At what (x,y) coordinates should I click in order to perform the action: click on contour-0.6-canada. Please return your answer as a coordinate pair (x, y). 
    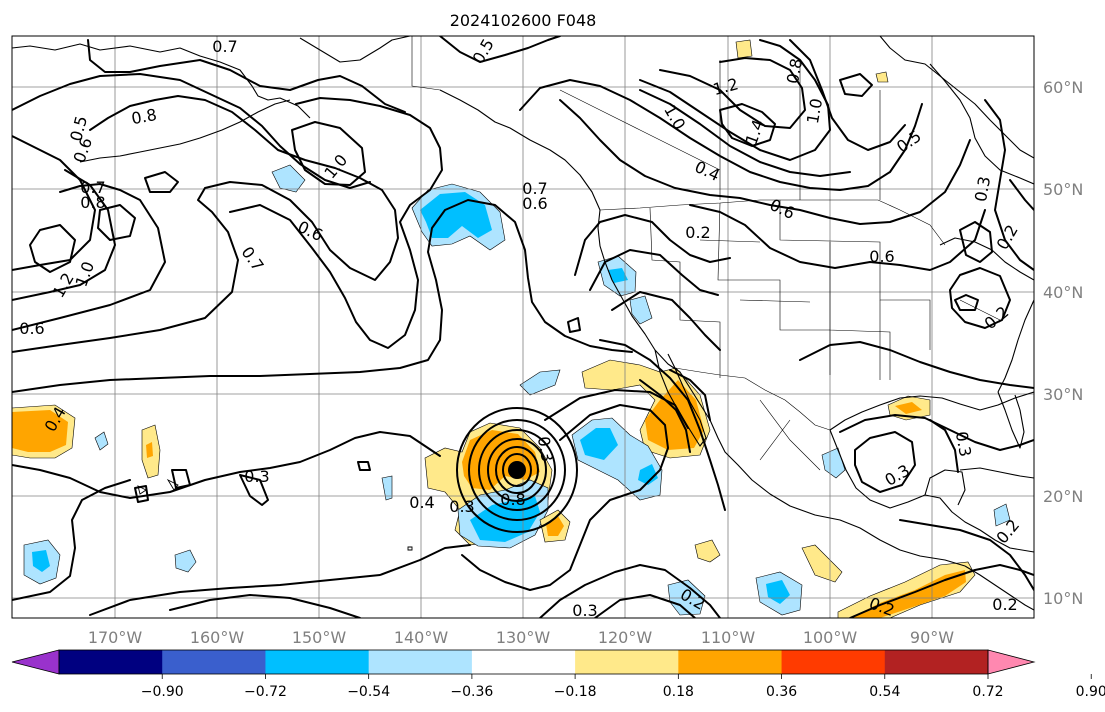
    Looking at the image, I should click on (765, 162).